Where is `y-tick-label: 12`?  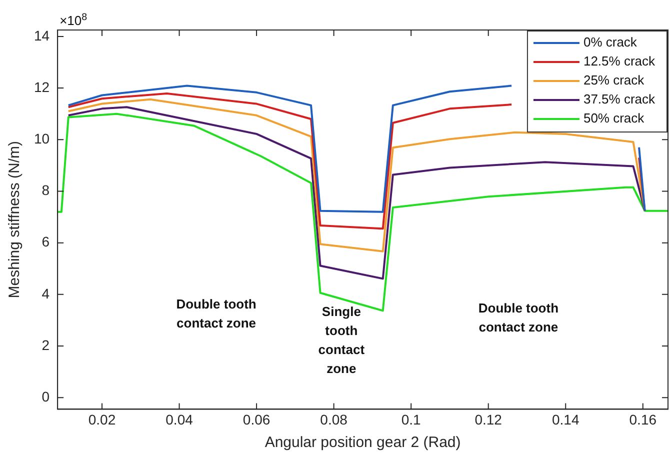
y-tick-label: 12 is located at coordinates (42, 86).